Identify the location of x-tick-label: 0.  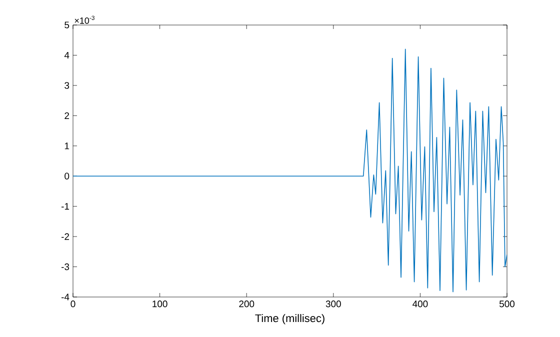
(73, 304).